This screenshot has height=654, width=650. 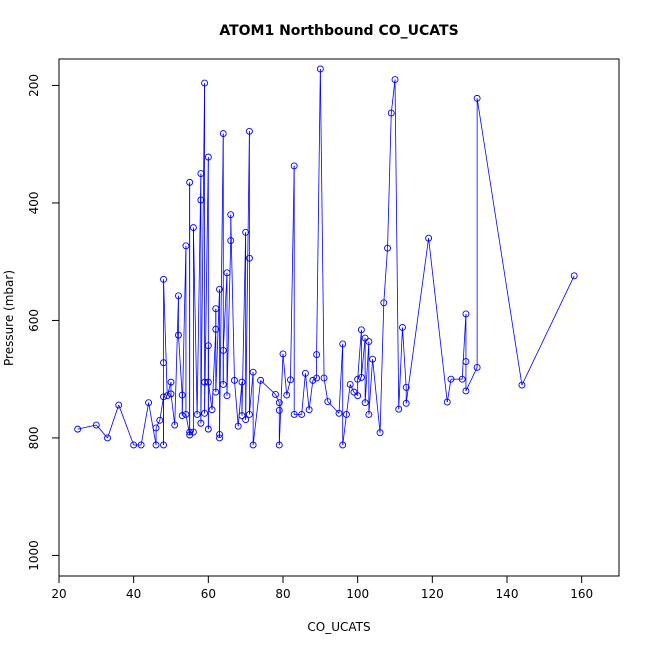 I want to click on y-tick-label: 400, so click(x=34, y=202).